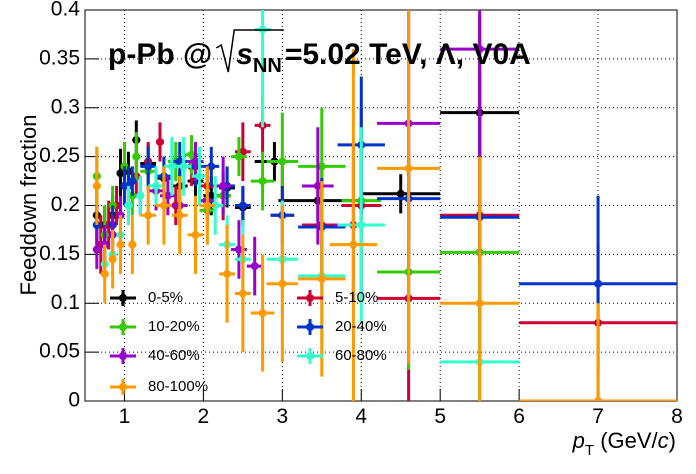 This screenshot has width=696, height=474. What do you see at coordinates (361, 326) in the screenshot?
I see `legend-label: 20-40%` at bounding box center [361, 326].